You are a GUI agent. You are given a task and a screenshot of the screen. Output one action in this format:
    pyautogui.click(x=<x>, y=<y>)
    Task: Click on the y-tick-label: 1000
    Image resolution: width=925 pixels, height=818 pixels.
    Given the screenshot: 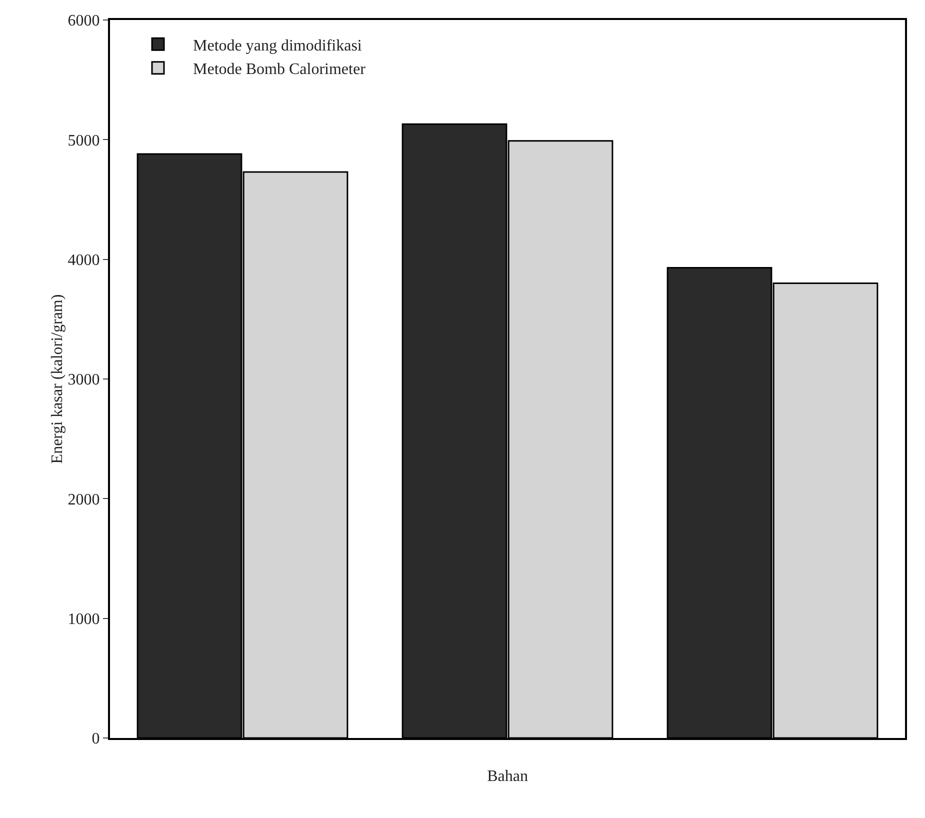 What is the action you would take?
    pyautogui.click(x=84, y=619)
    